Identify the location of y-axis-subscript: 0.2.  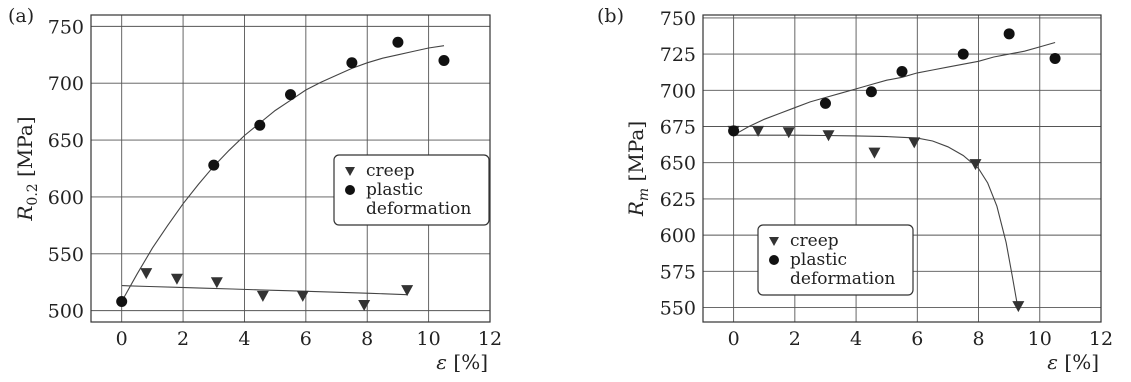
(33, 194).